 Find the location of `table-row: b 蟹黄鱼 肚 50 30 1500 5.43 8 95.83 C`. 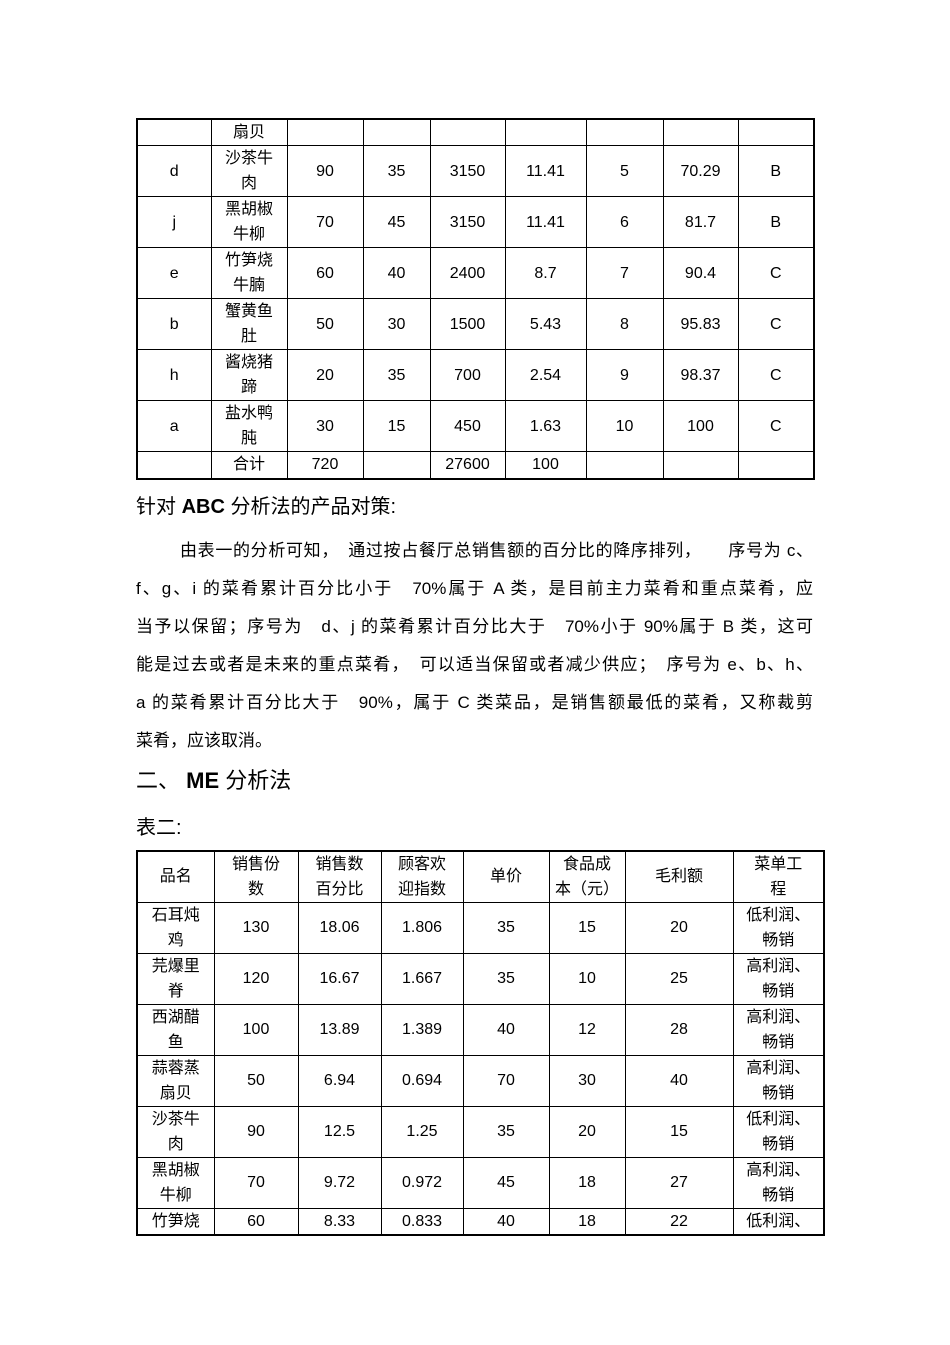

table-row: b 蟹黄鱼 肚 50 30 1500 5.43 8 95.83 C is located at coordinates (475, 324).